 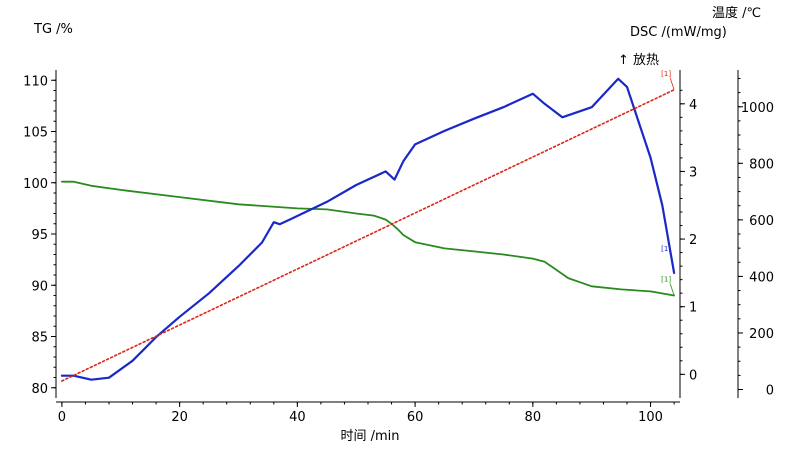 I want to click on temp-axis-label: 温度 /℃, so click(x=736, y=13).